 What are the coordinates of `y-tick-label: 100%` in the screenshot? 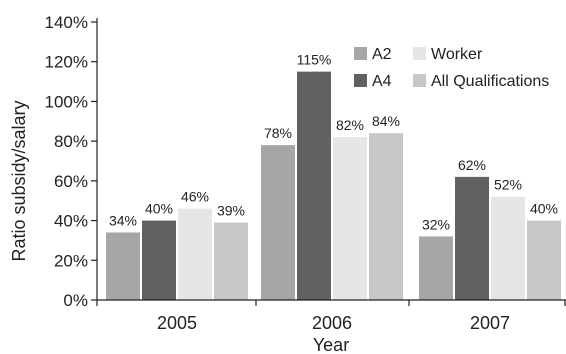 It's located at (66, 101).